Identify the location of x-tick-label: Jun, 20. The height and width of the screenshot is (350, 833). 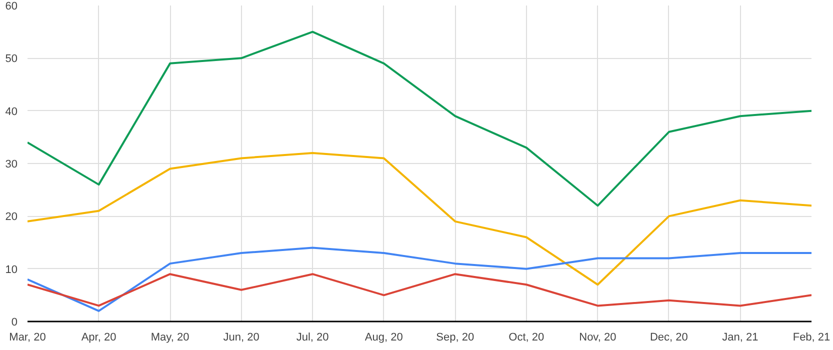
(241, 338).